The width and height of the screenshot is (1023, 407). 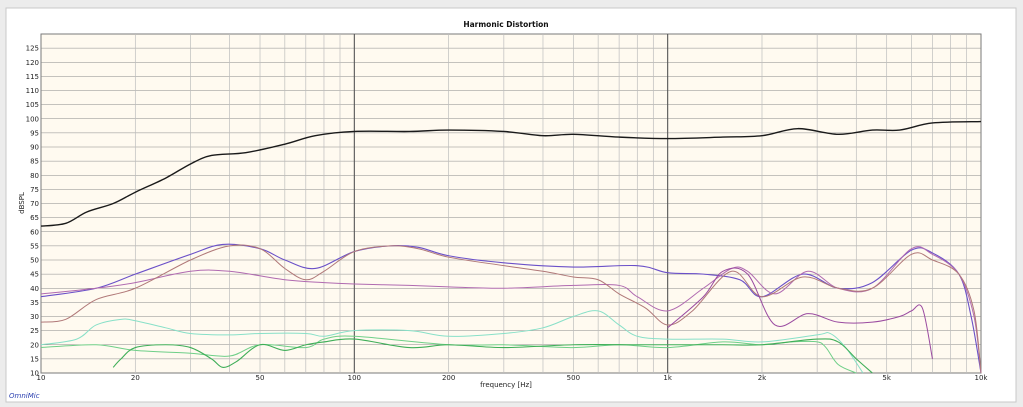 I want to click on y-tick-label: 30, so click(x=34, y=317).